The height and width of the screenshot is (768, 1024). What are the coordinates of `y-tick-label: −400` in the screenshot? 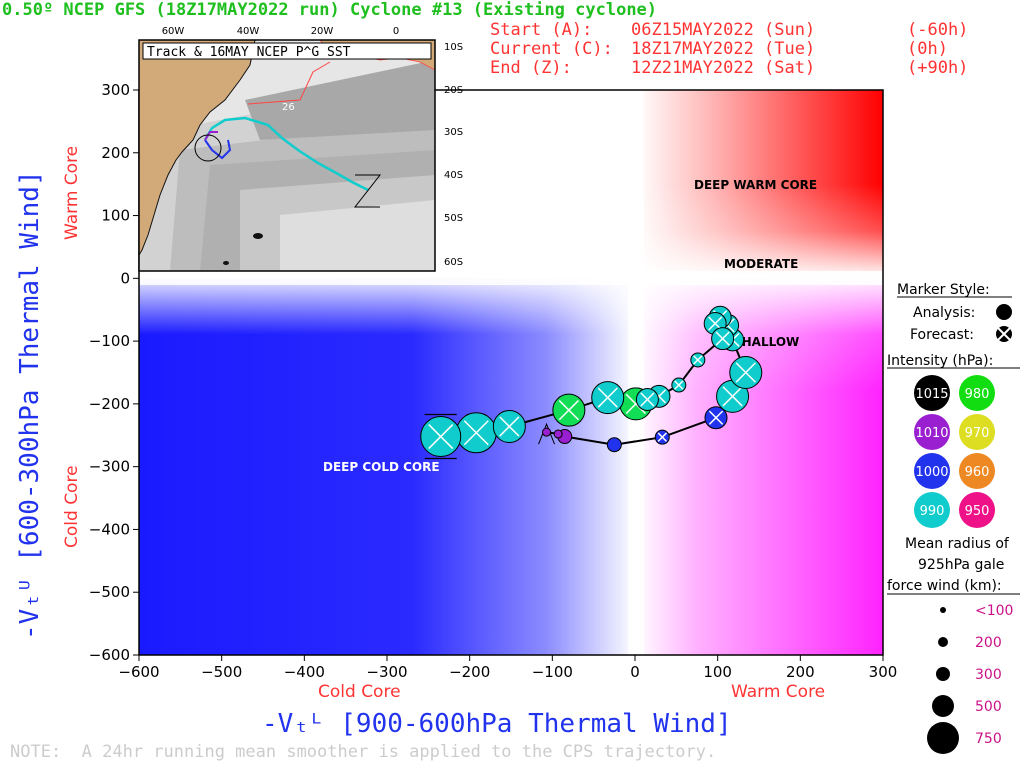 It's located at (109, 529).